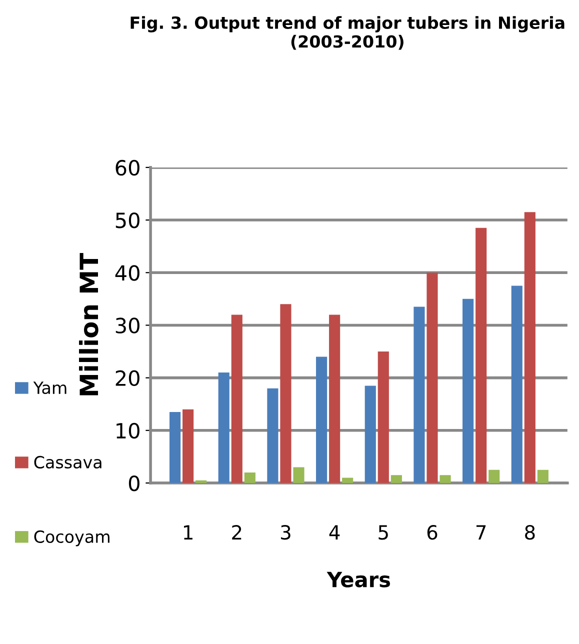 The width and height of the screenshot is (579, 644). Describe the element at coordinates (128, 430) in the screenshot. I see `y-tick-label: 10` at that location.